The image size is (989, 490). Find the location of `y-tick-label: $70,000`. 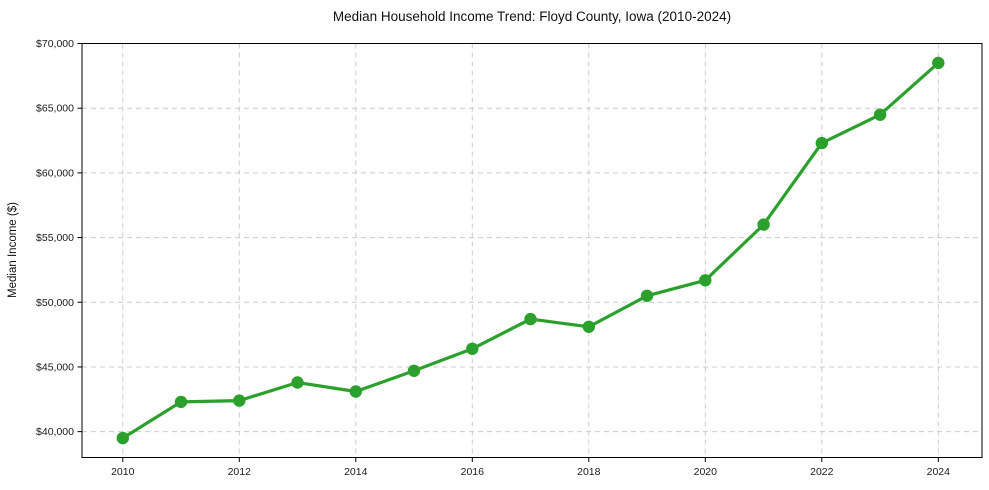

y-tick-label: $70,000 is located at coordinates (55, 44).